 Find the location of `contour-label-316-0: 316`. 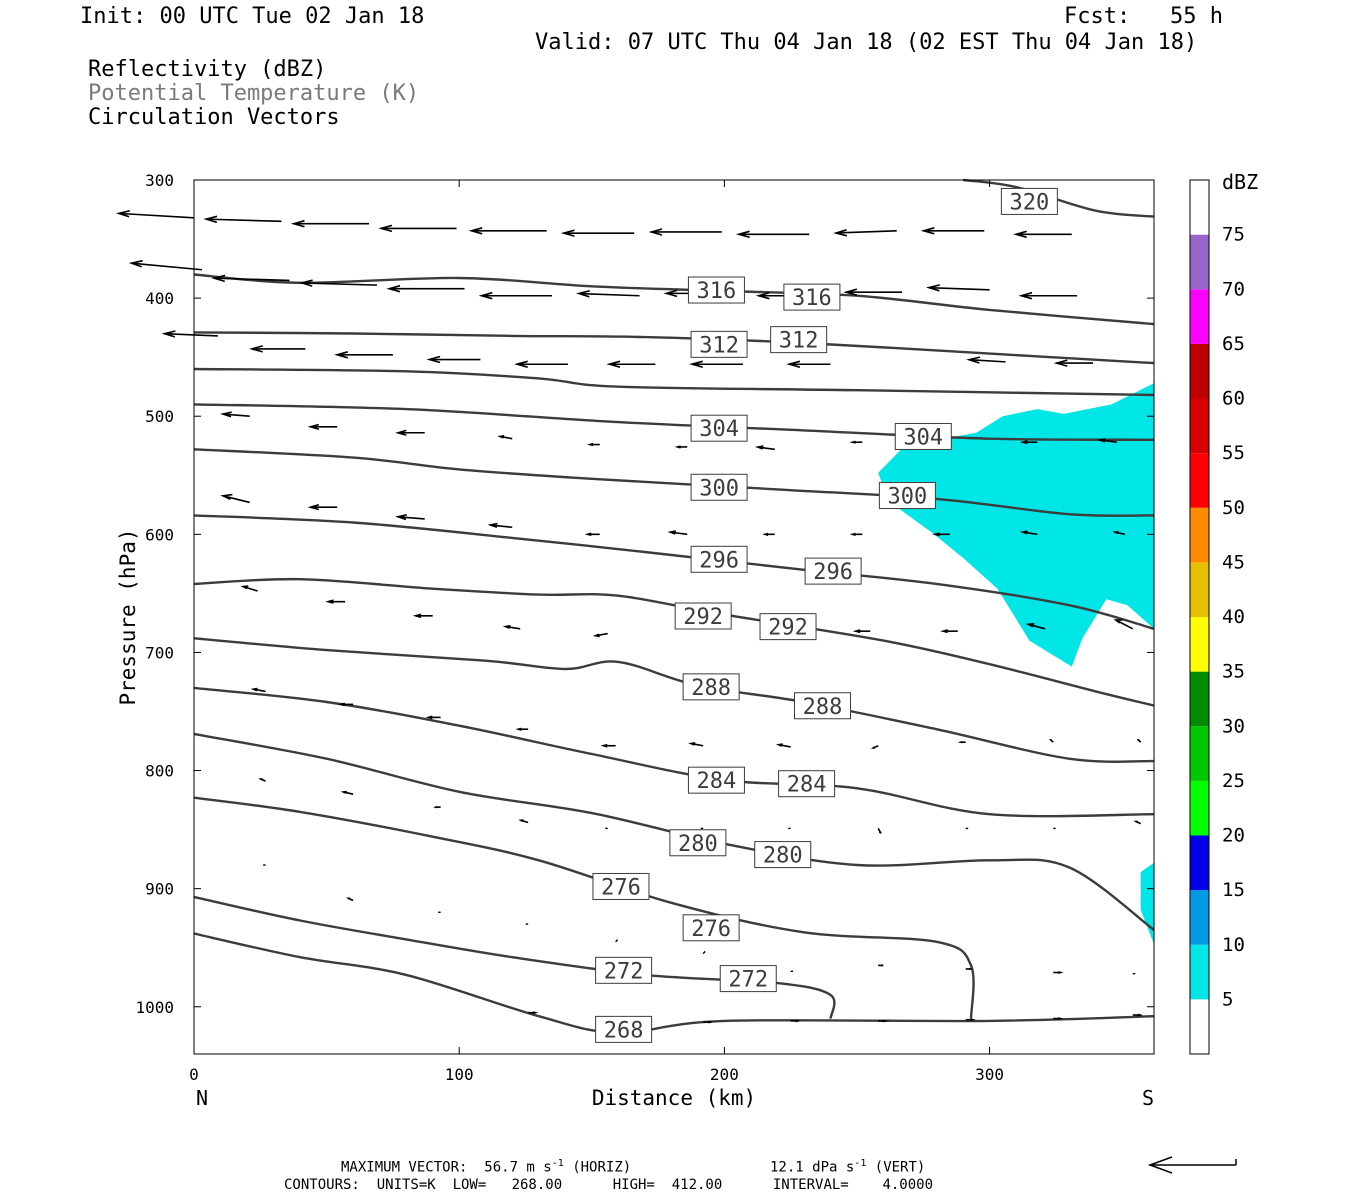

contour-label-316-0: 316 is located at coordinates (716, 290).